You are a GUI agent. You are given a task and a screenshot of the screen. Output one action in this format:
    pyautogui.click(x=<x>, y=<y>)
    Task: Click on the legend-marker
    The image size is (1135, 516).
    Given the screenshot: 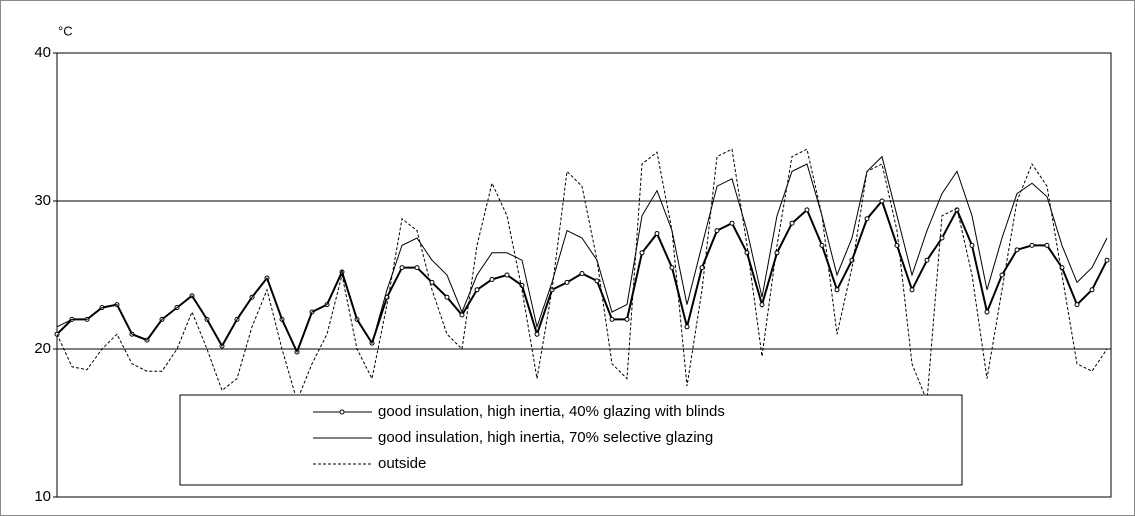 What is the action you would take?
    pyautogui.click(x=342, y=412)
    